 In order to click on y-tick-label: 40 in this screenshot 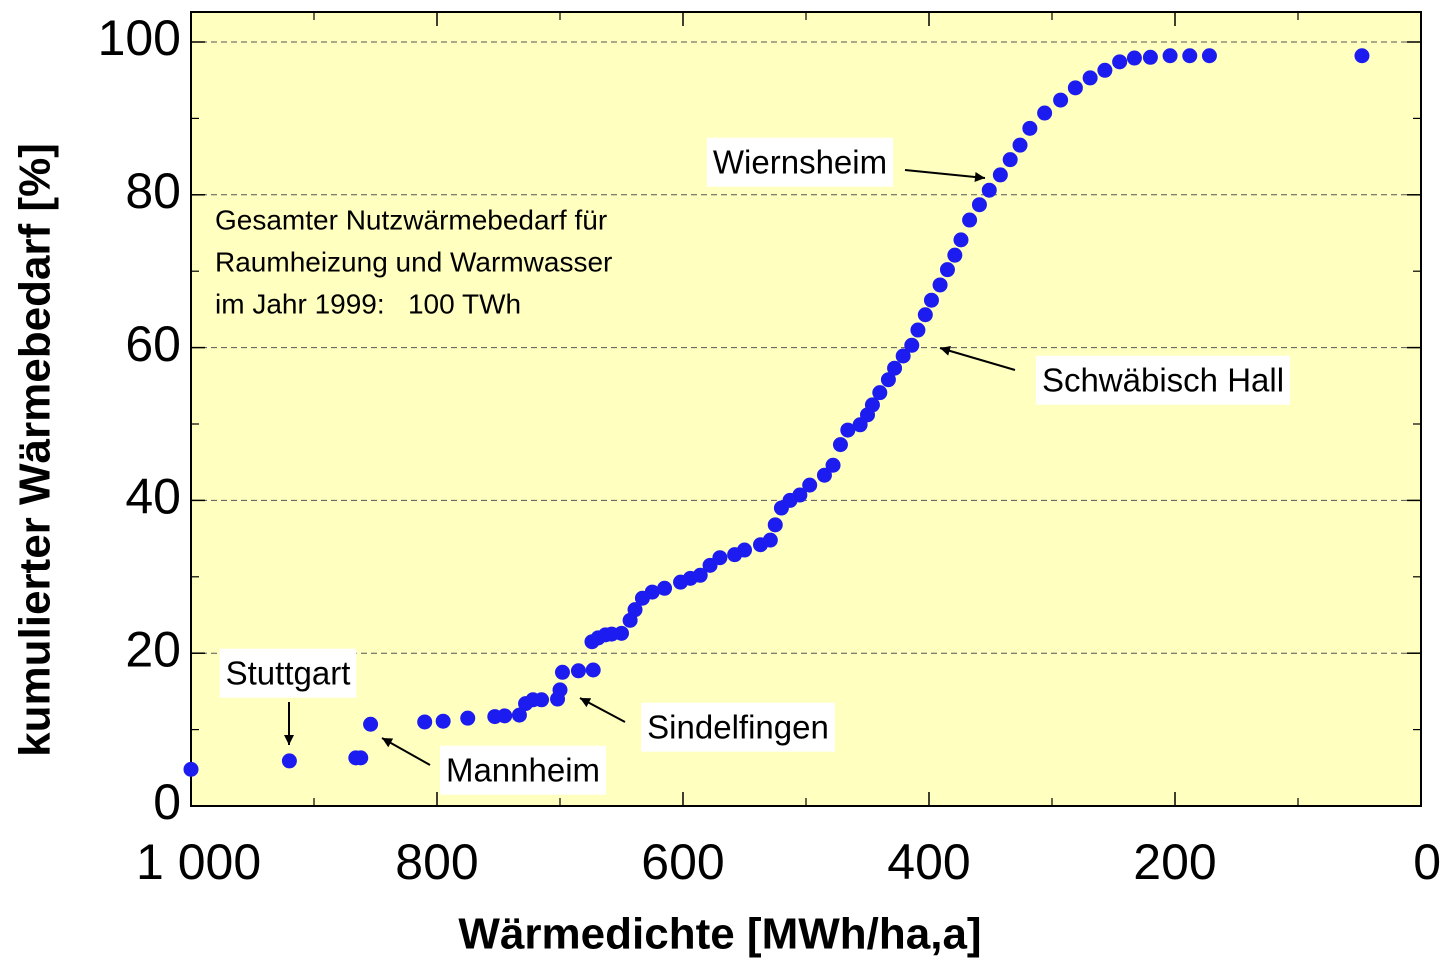, I will do `click(153, 497)`.